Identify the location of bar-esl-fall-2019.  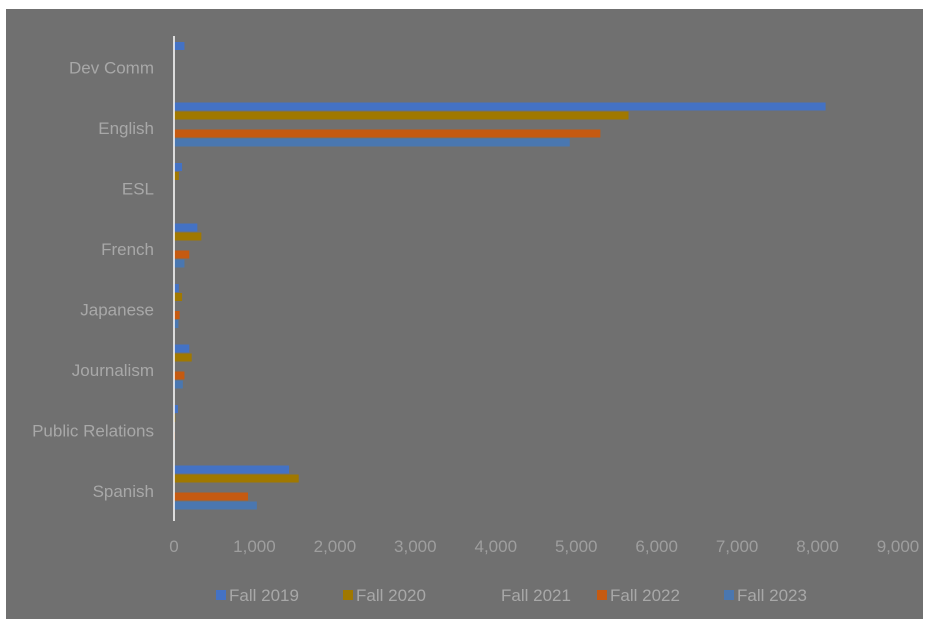
(178, 167).